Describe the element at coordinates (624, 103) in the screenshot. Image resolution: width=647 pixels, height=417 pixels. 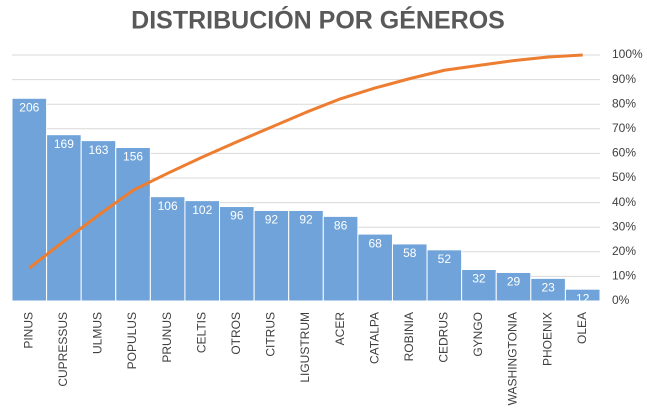
I see `y2-tick-label: 80%` at that location.